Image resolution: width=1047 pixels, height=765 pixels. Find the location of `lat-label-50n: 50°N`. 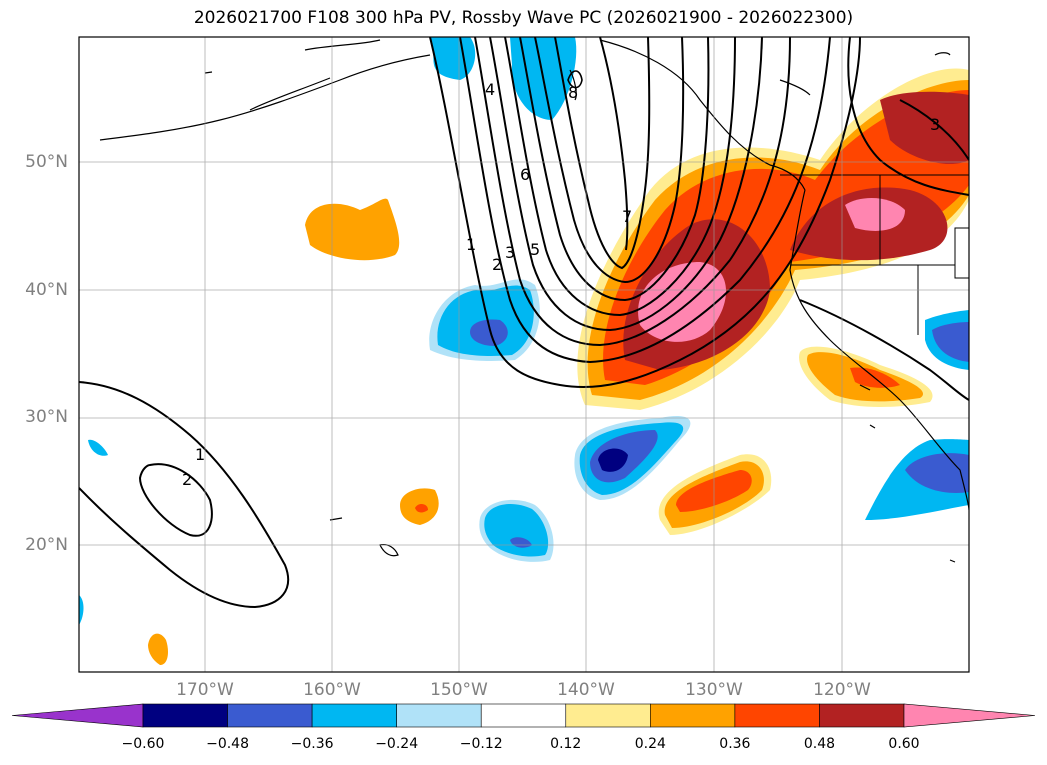

lat-label-50n: 50°N is located at coordinates (46, 162).